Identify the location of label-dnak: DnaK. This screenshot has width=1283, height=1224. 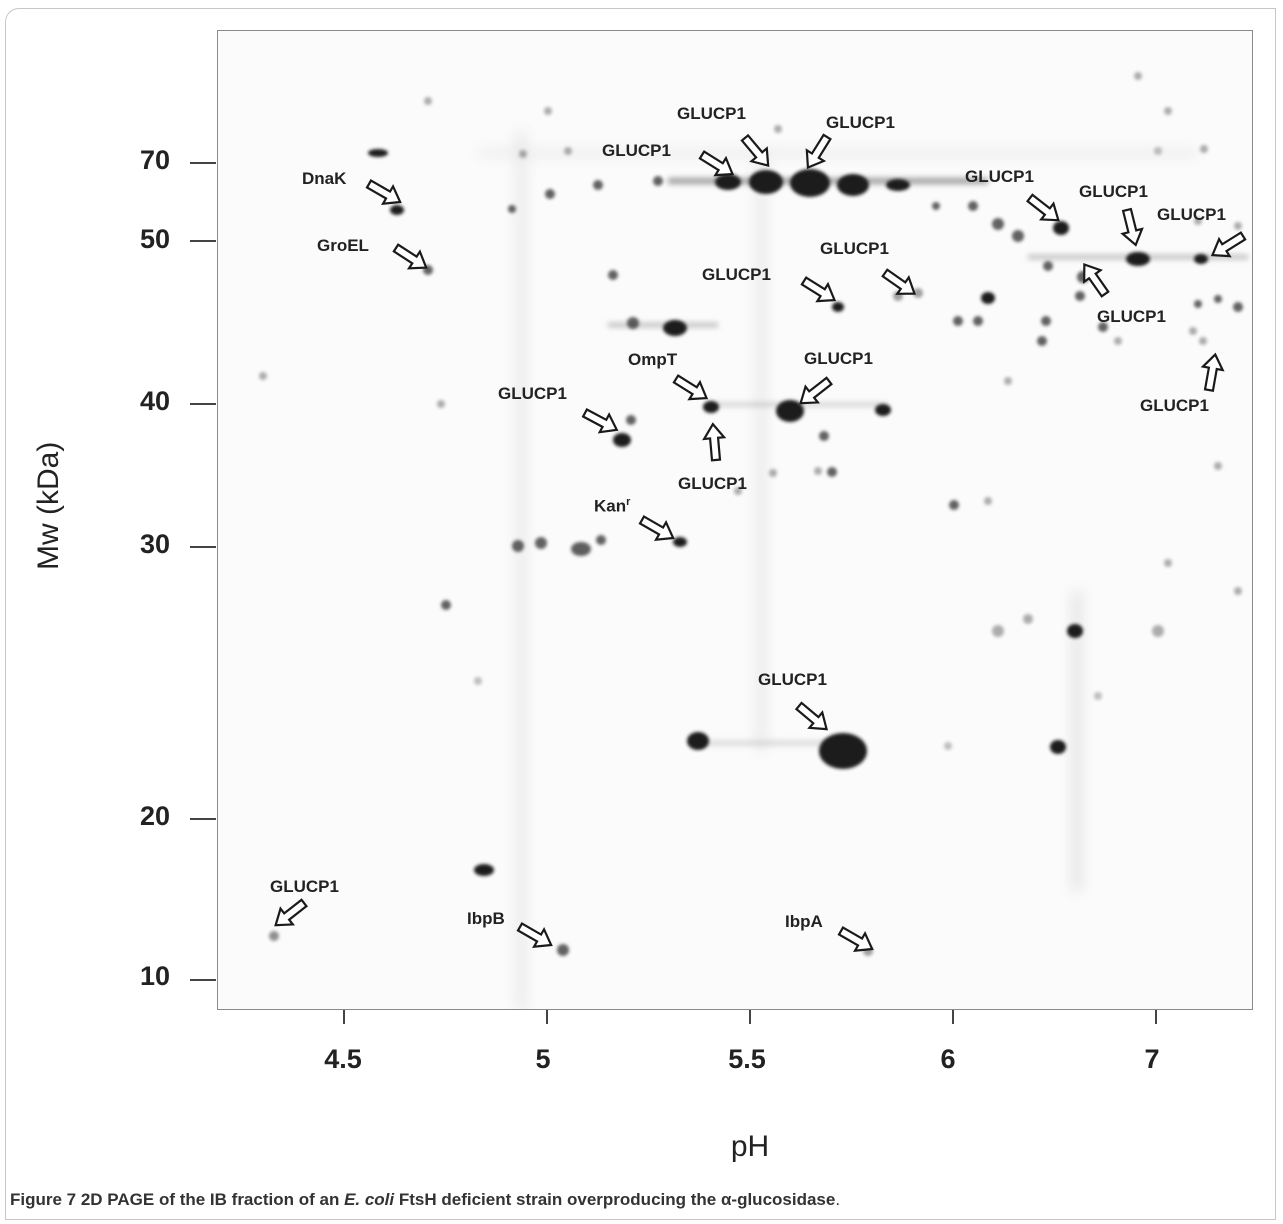
(324, 178).